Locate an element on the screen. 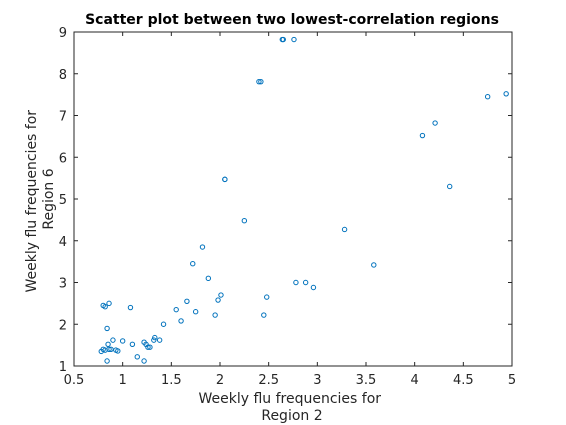  y-axis-label: Weekly flu frequencies for Region 6 is located at coordinates (40, 198).